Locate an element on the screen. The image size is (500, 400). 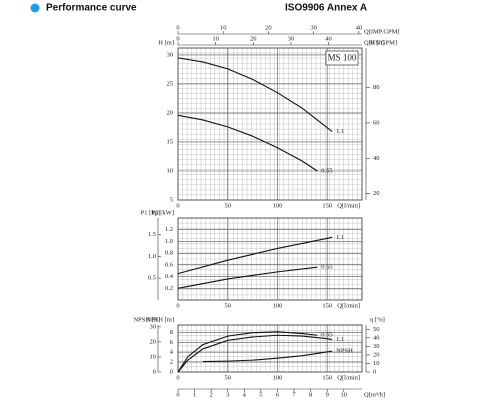
y-tick-label: 0.6 is located at coordinates (169, 264).